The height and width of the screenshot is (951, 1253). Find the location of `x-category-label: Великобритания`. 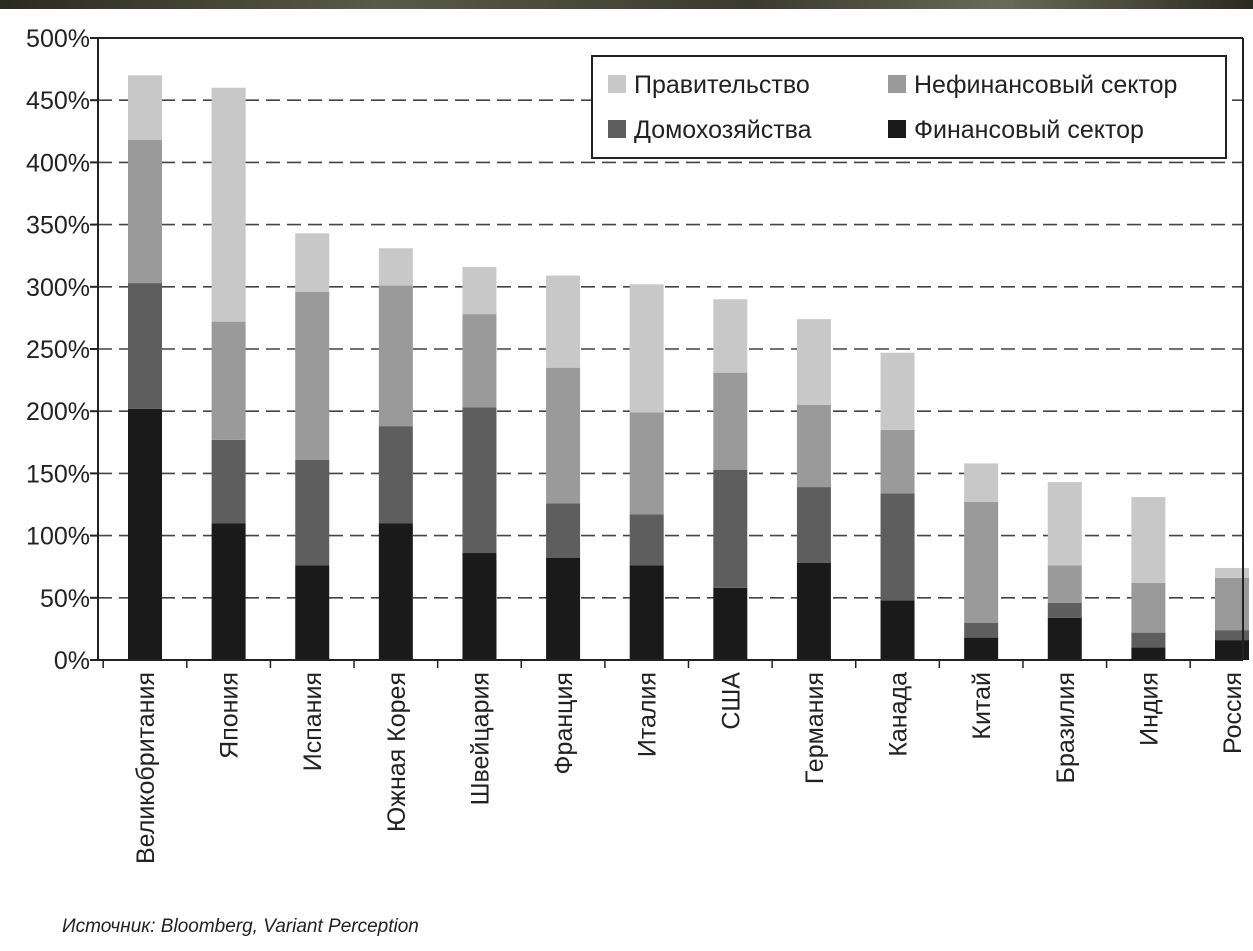

x-category-label: Великобритания is located at coordinates (146, 768).